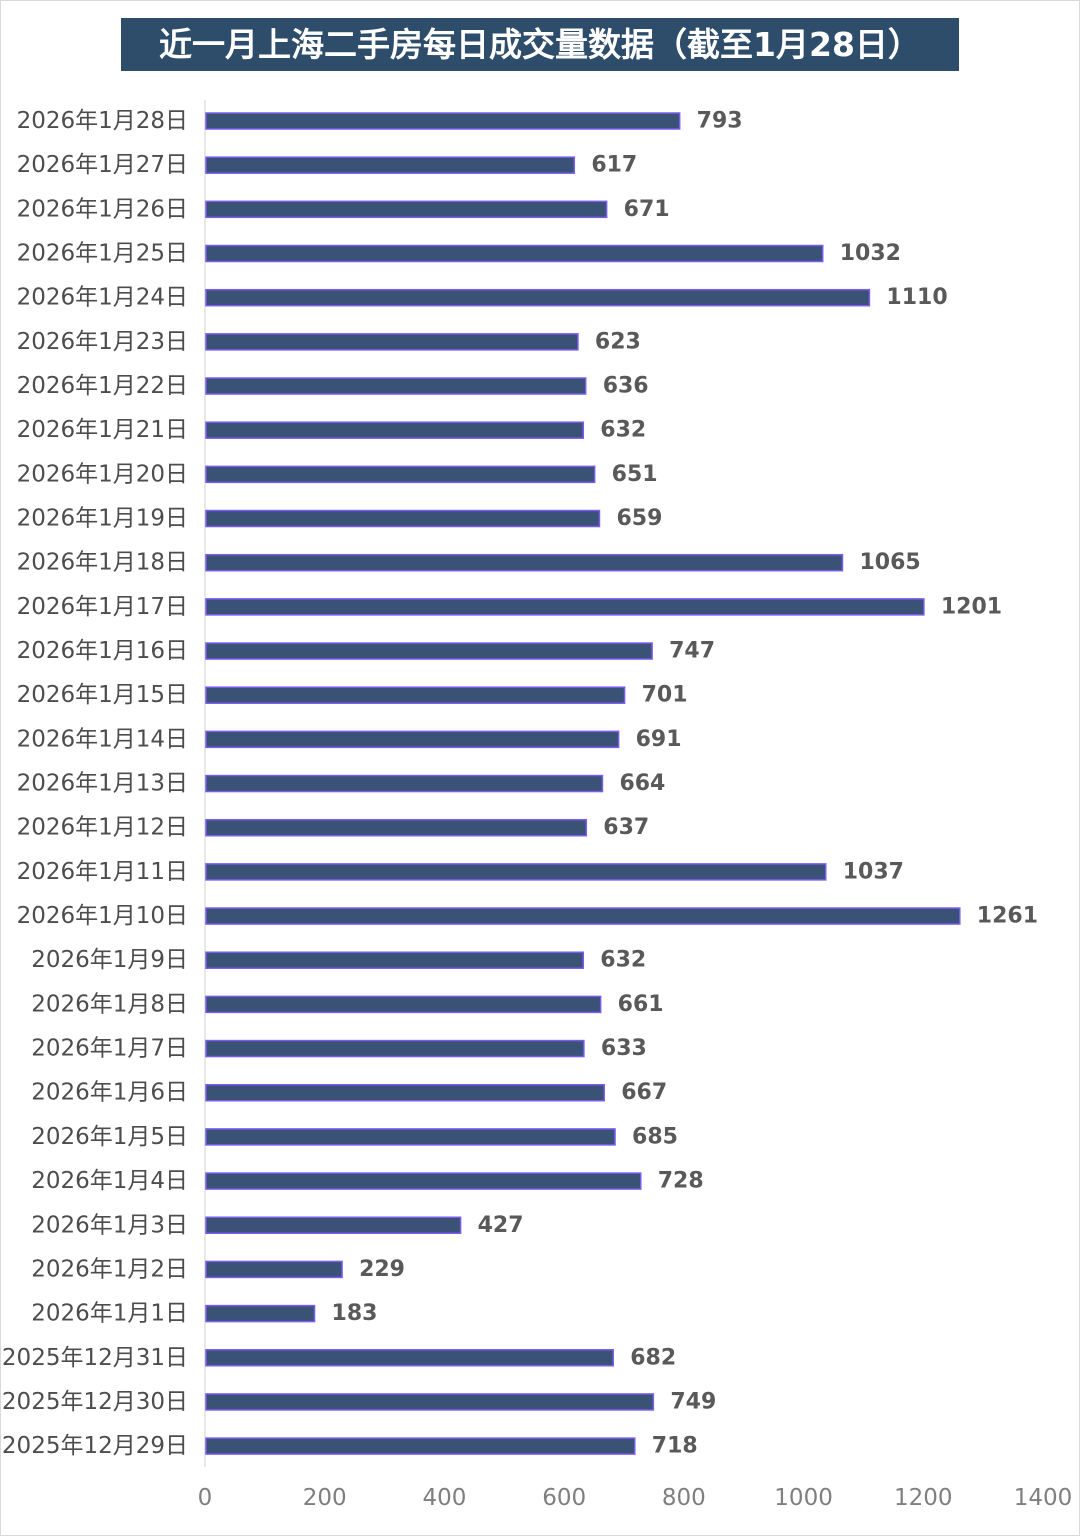  What do you see at coordinates (95, 1358) in the screenshot?
I see `category-label: 2025年12月31日` at bounding box center [95, 1358].